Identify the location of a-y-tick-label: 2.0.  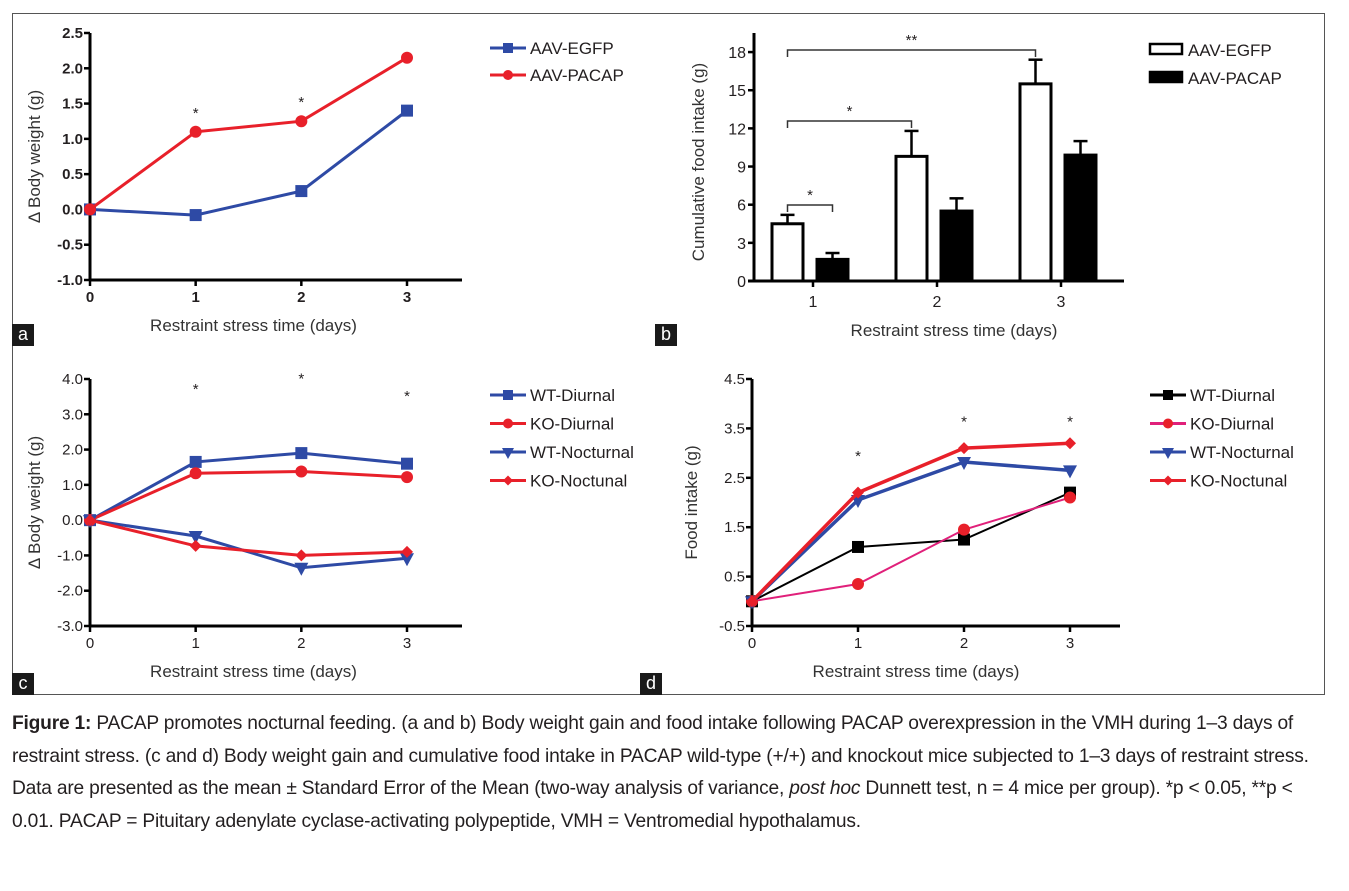
(72, 68).